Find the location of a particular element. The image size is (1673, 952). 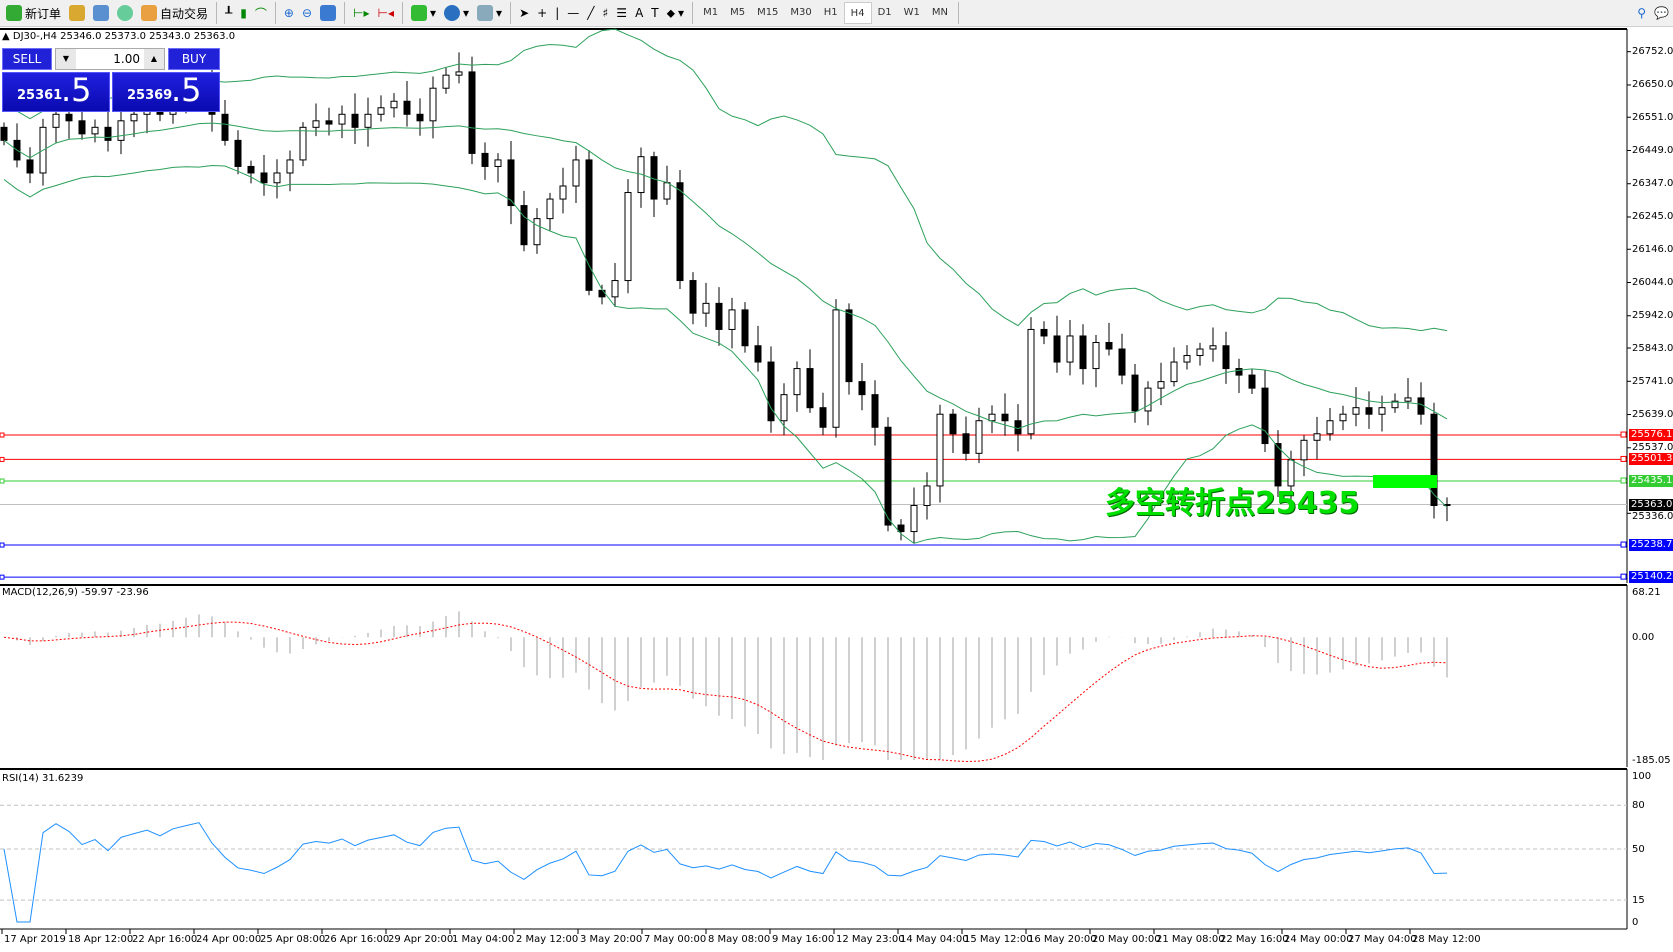

horizontal-line-button: — is located at coordinates (573, 13).